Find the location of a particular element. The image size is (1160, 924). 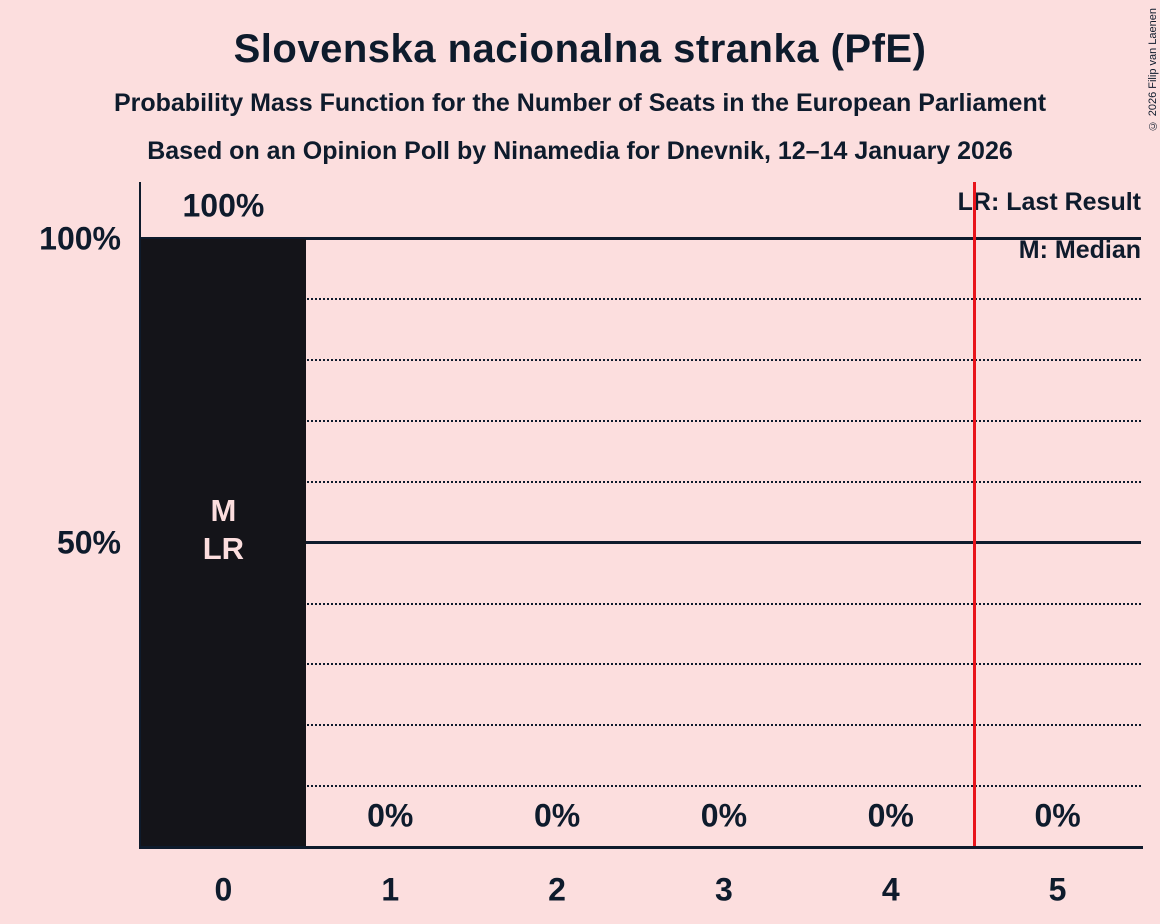

bar-annotation-median-last-result: M LR is located at coordinates (223, 529).